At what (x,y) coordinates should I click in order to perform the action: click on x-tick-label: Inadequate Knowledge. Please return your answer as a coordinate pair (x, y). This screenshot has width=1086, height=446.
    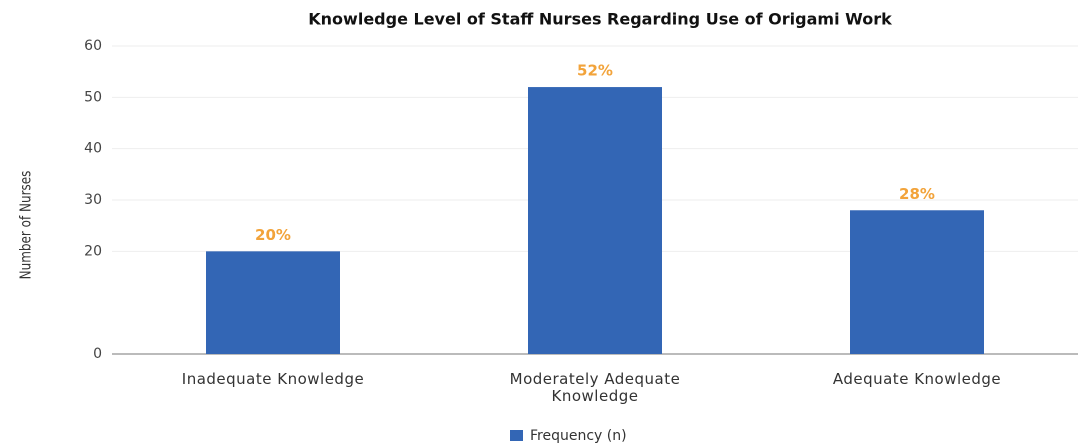
    Looking at the image, I should click on (273, 379).